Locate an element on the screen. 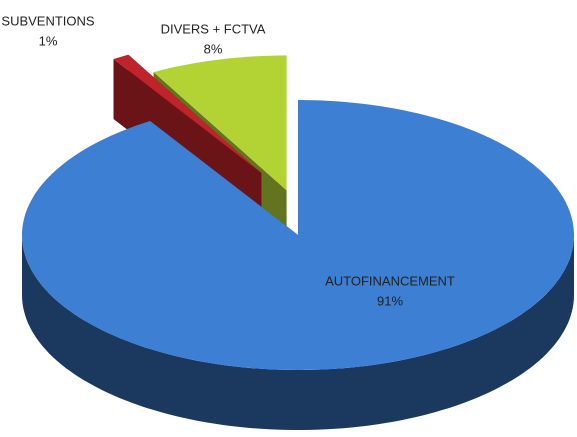 This screenshot has height=437, width=577. slice-label: AUTOFINANCEMENT is located at coordinates (390, 280).